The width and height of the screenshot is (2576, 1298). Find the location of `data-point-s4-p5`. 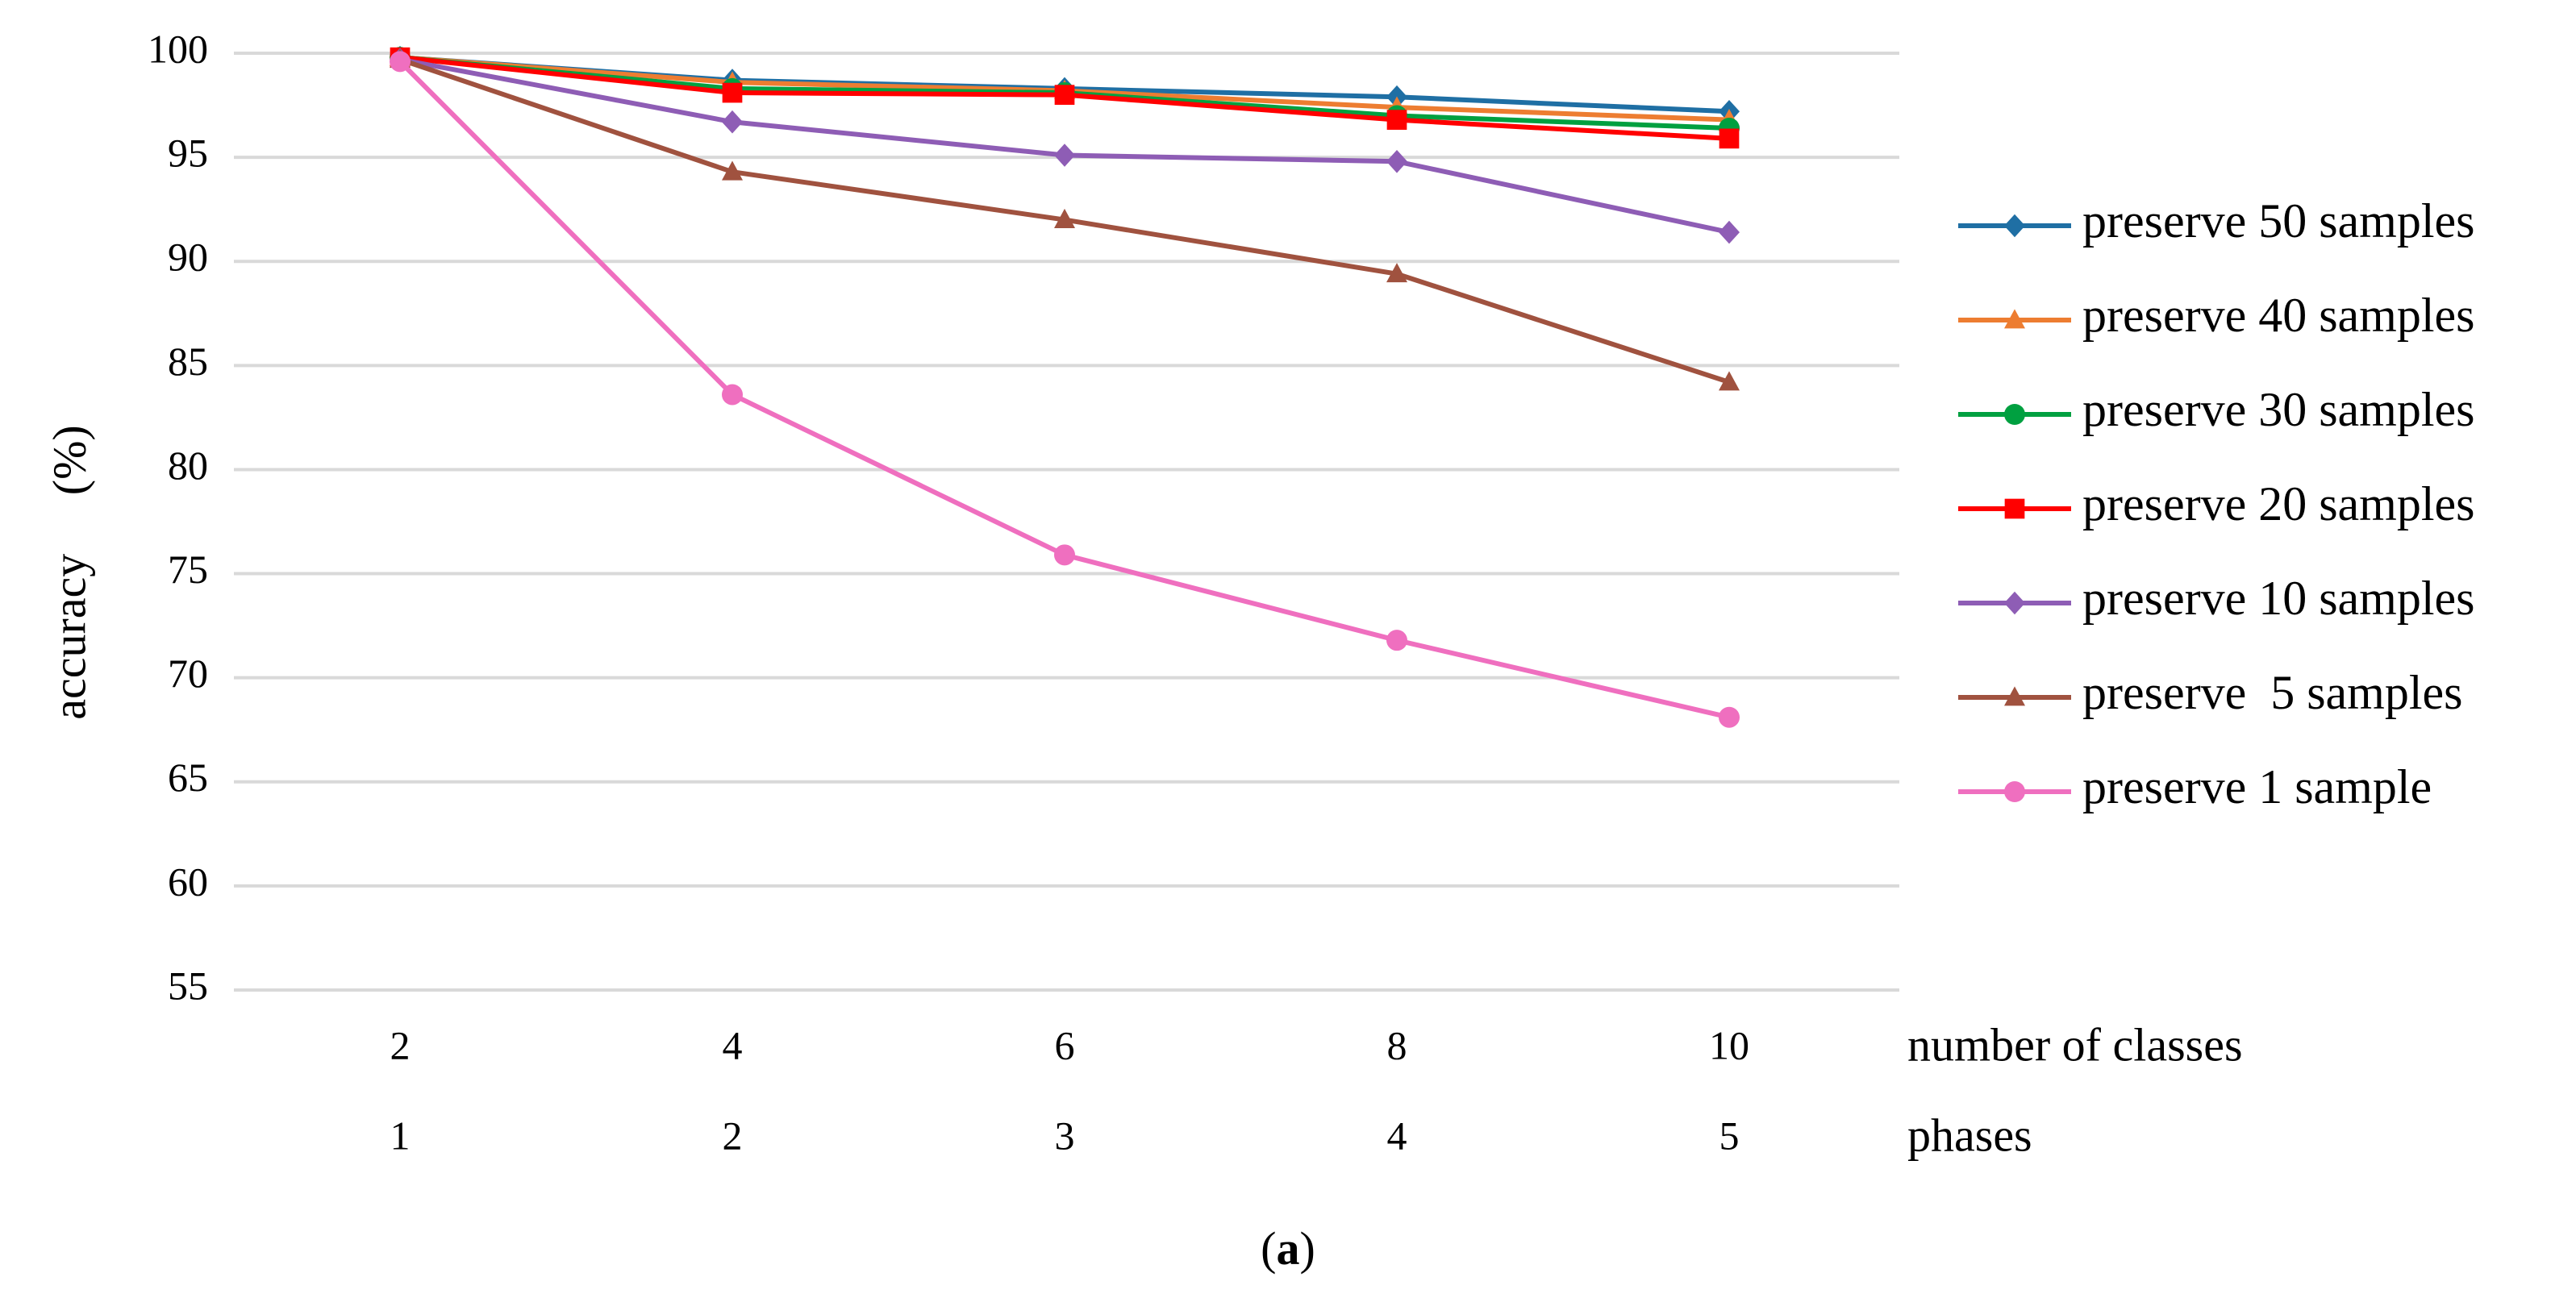

data-point-s4-p5 is located at coordinates (1729, 138).